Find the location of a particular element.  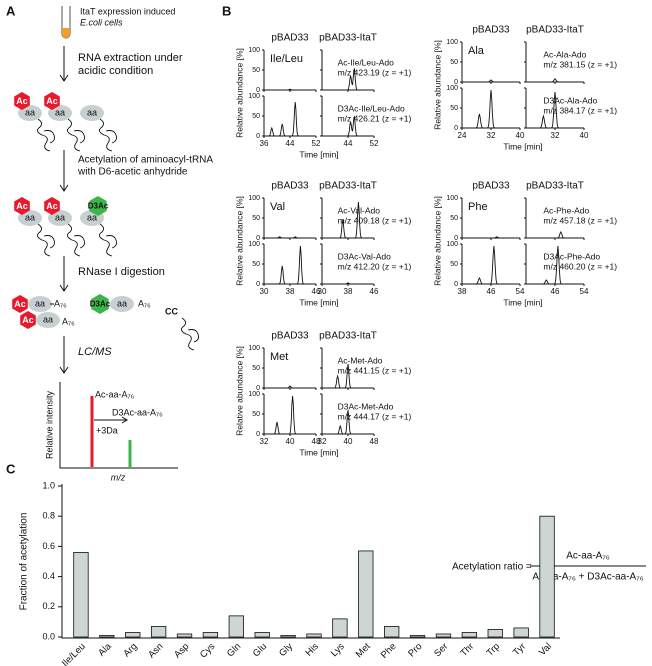

x-tick-label: Lys is located at coordinates (338, 650).